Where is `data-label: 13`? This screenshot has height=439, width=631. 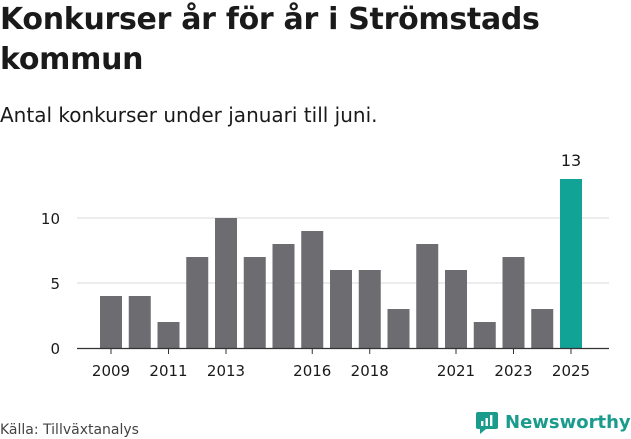
data-label: 13 is located at coordinates (571, 160).